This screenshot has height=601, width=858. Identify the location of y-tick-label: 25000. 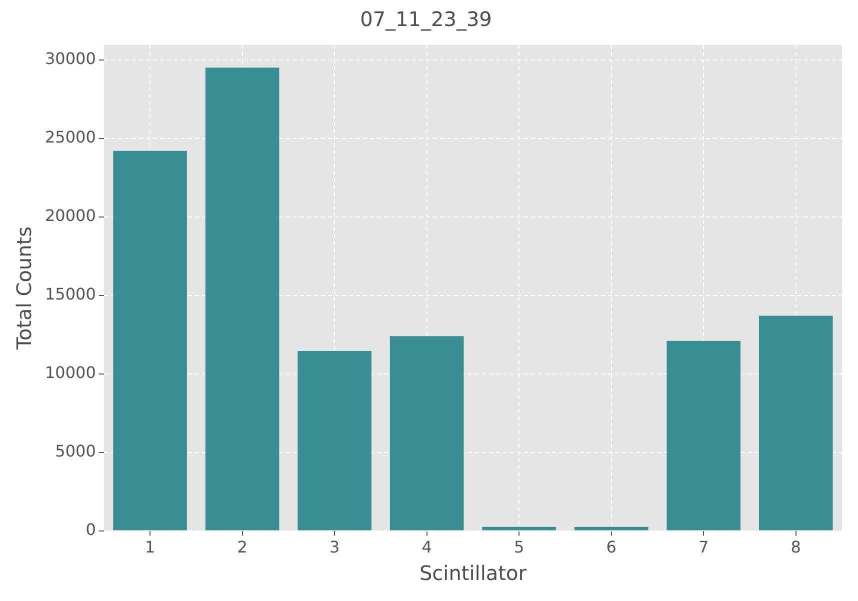
(70, 136).